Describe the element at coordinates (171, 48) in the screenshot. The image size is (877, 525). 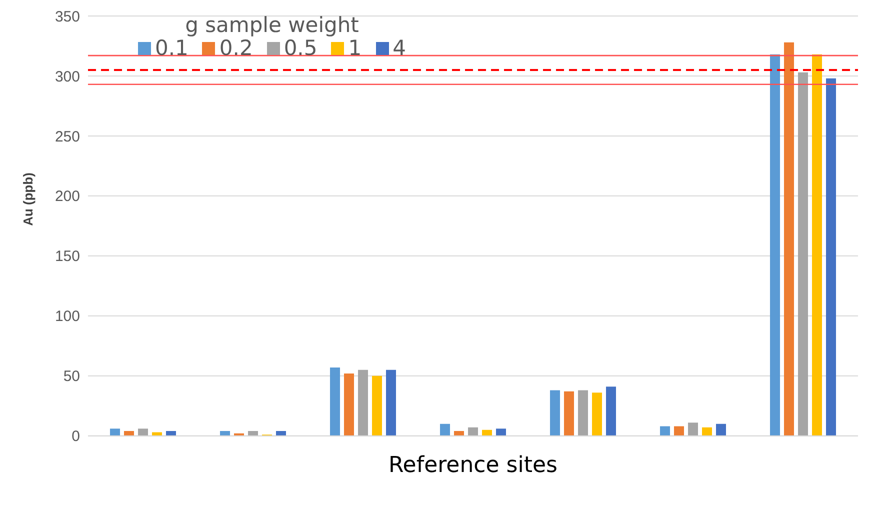
I see `legend-label: 0.1` at that location.